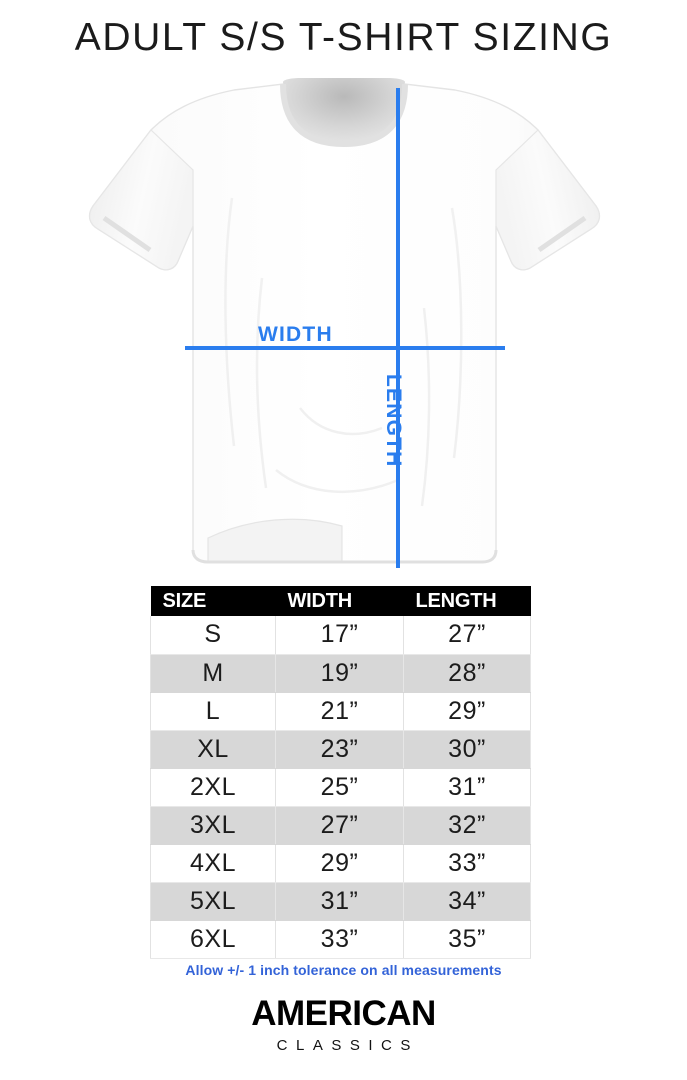  What do you see at coordinates (467, 901) in the screenshot?
I see `cell-length: 34”` at bounding box center [467, 901].